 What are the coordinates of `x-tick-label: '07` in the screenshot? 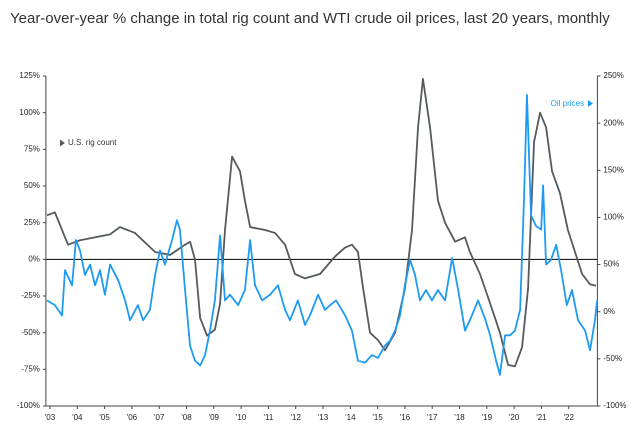 It's located at (159, 417).